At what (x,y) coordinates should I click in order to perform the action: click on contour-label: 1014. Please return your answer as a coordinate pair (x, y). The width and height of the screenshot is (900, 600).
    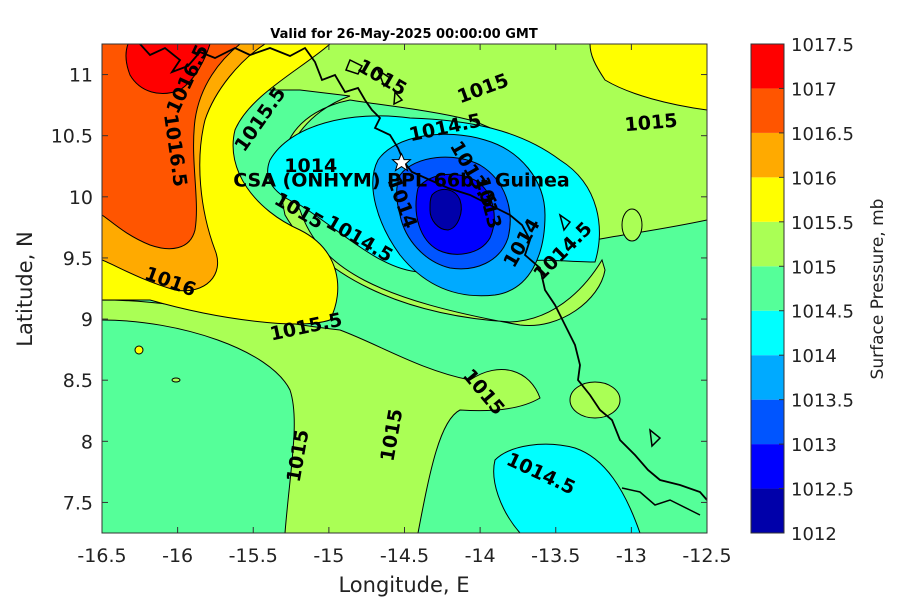
    Looking at the image, I should click on (310, 166).